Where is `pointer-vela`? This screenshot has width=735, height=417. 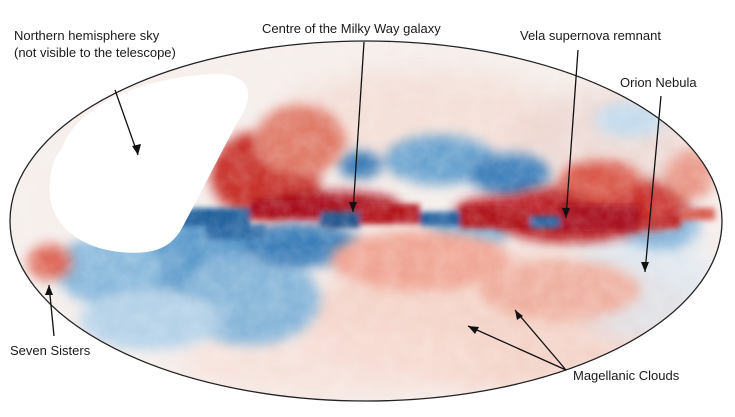 pointer-vela is located at coordinates (572, 134).